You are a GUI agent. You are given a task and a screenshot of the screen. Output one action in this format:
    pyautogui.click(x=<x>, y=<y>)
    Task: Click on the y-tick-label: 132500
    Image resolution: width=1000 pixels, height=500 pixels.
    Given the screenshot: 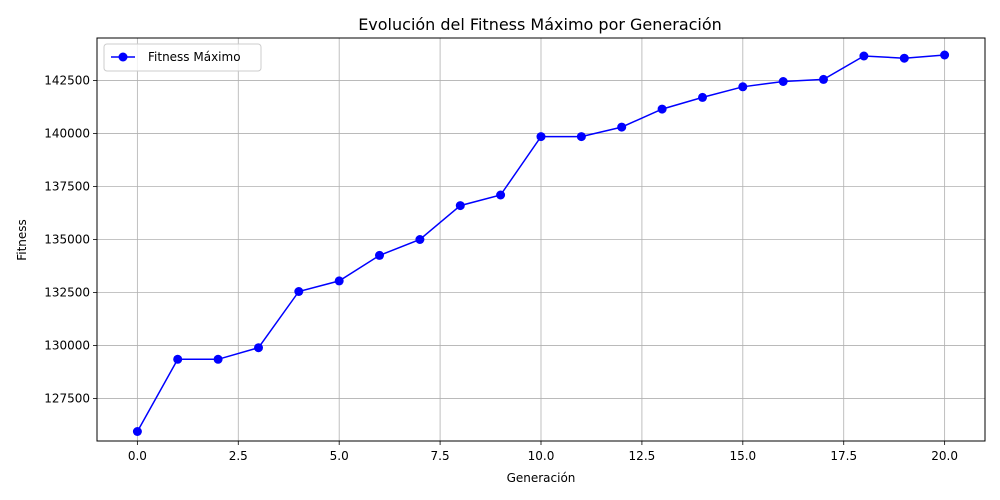 What is the action you would take?
    pyautogui.click(x=67, y=293)
    